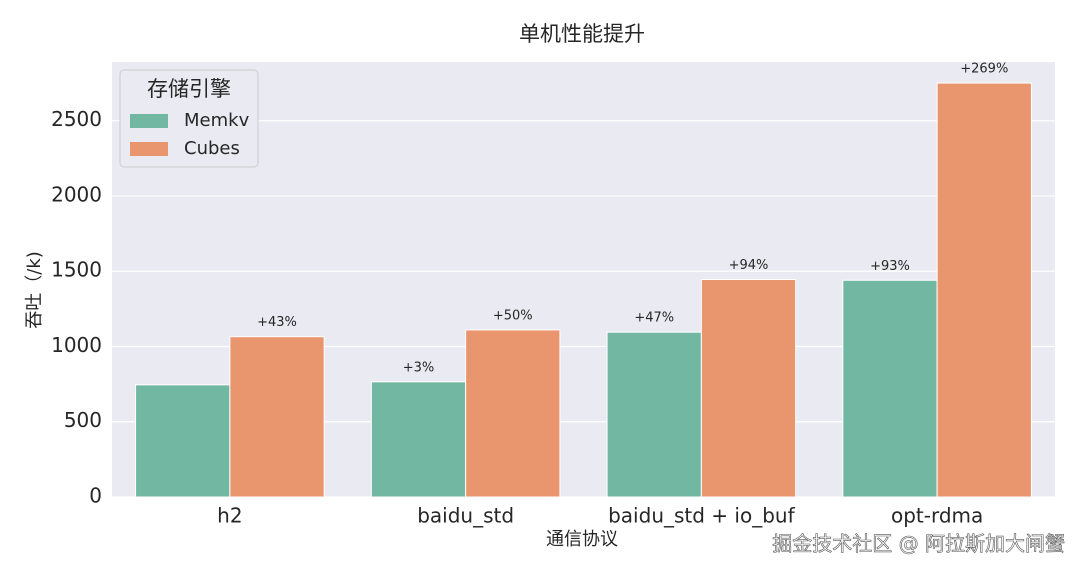 Image resolution: width=1080 pixels, height=575 pixels. What do you see at coordinates (76, 345) in the screenshot?
I see `y-tick-label: 1000` at bounding box center [76, 345].